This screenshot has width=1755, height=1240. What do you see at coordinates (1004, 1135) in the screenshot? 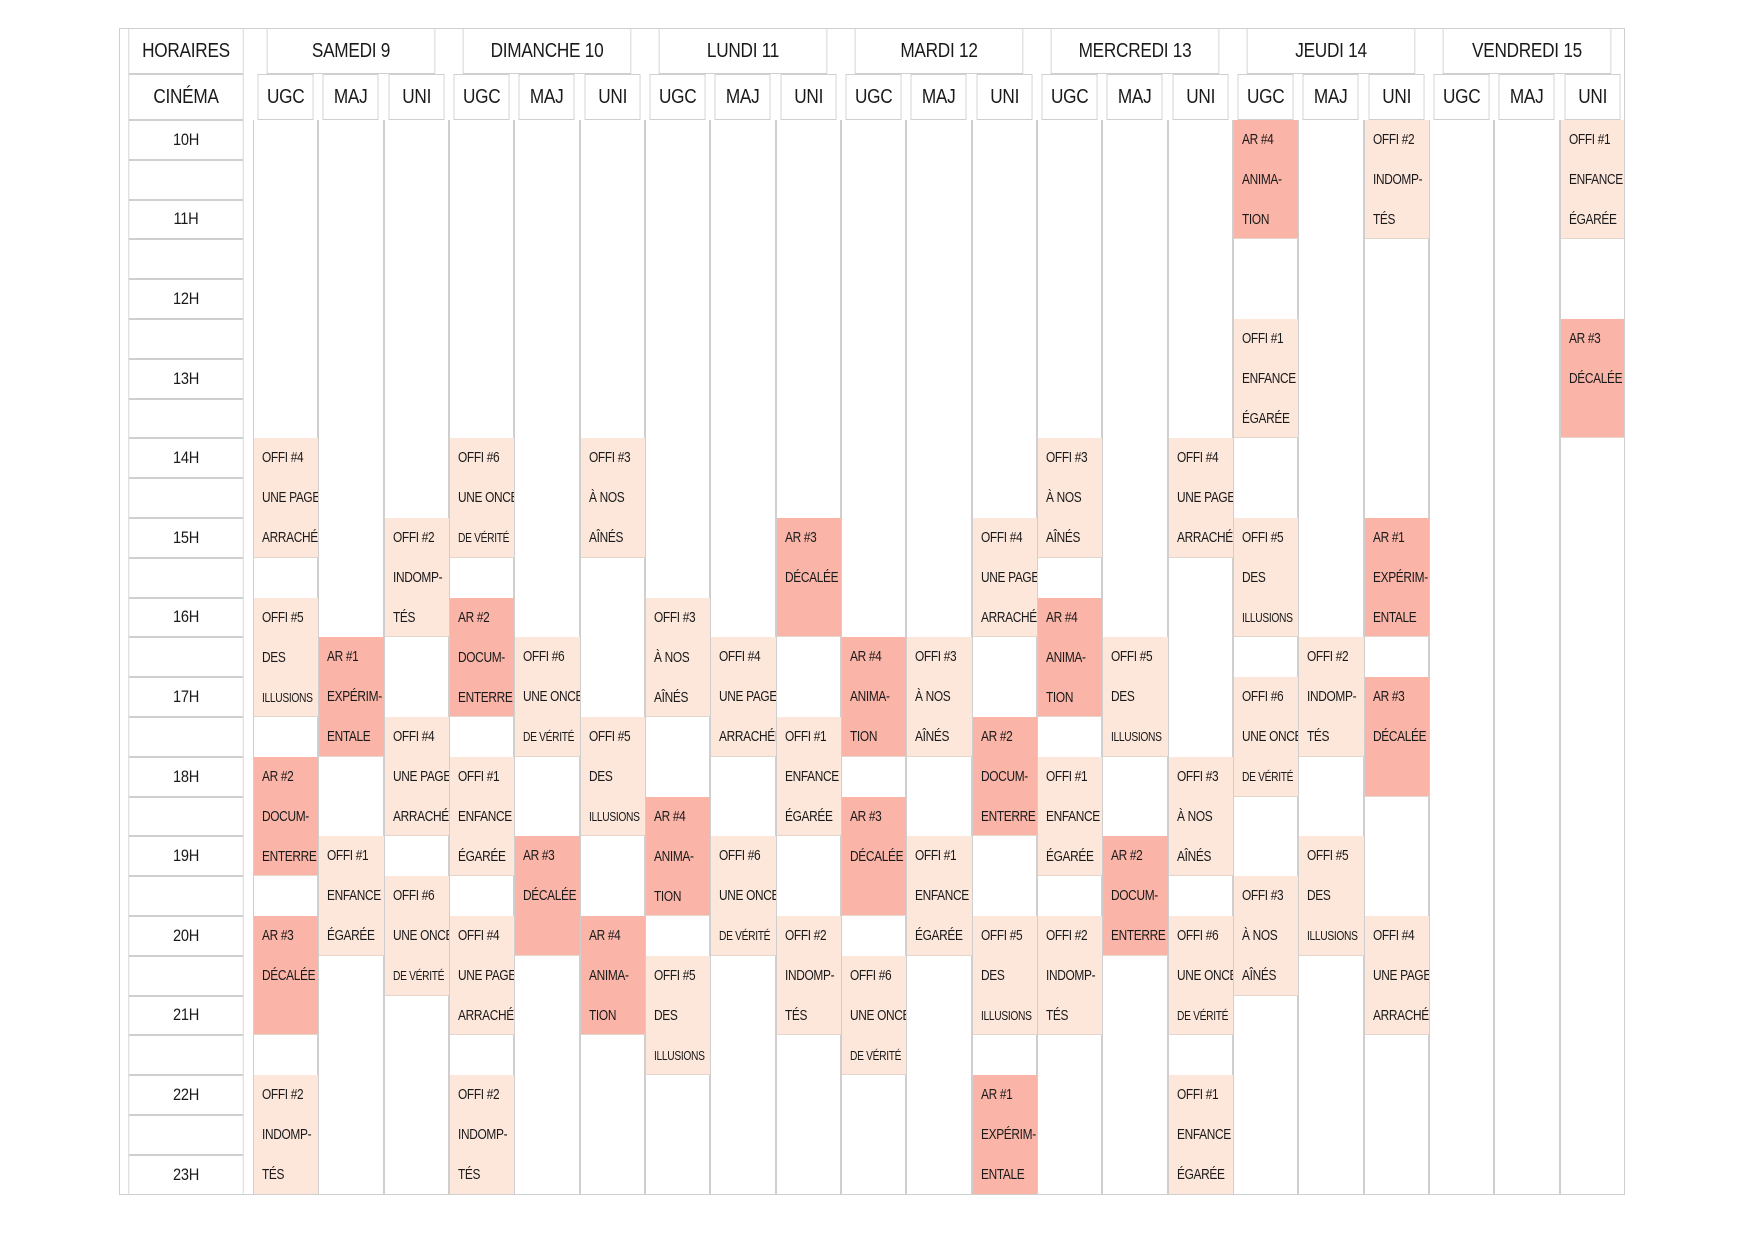
I see `screening-block: AR #1 EXPÉRIM- ENTALE` at bounding box center [1004, 1135].